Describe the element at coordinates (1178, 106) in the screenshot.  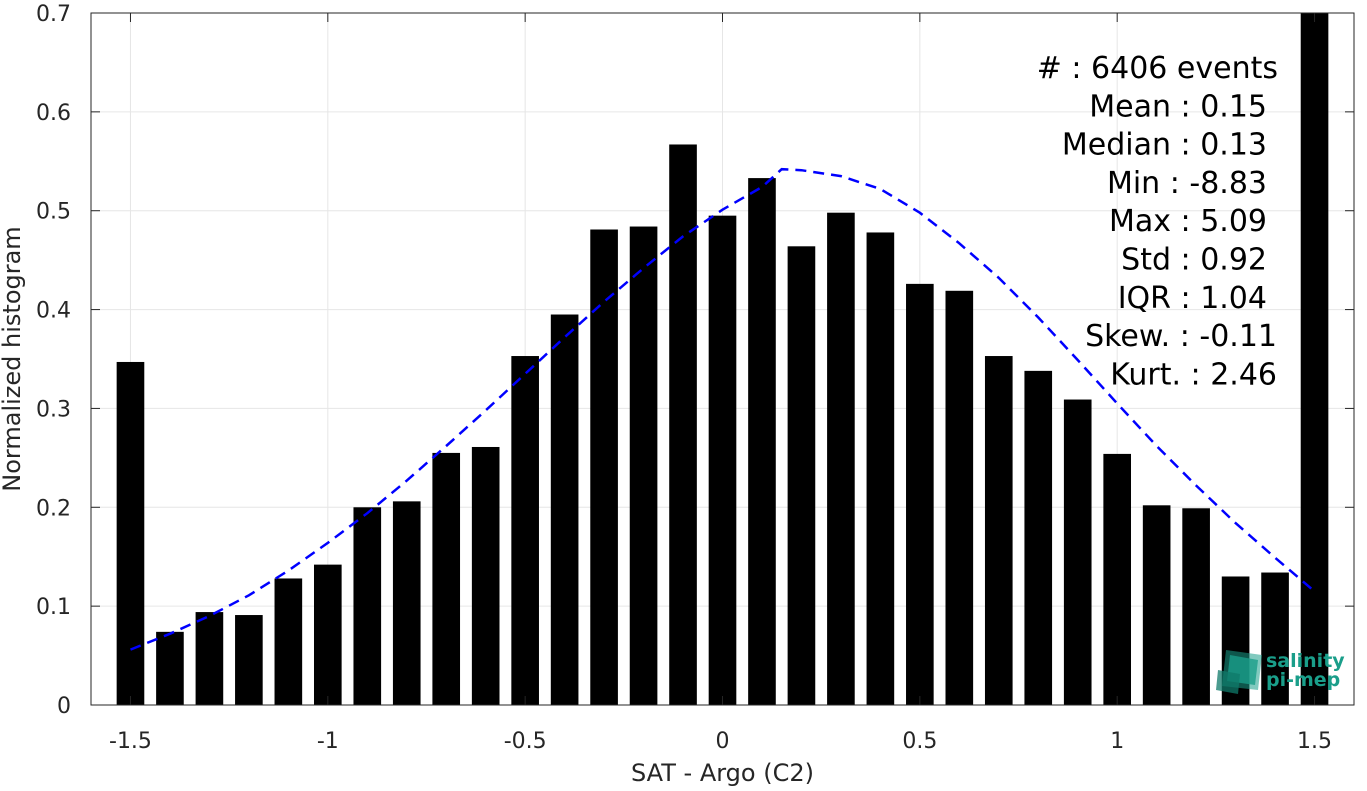
I see `stat-line: Mean : 0.15` at that location.